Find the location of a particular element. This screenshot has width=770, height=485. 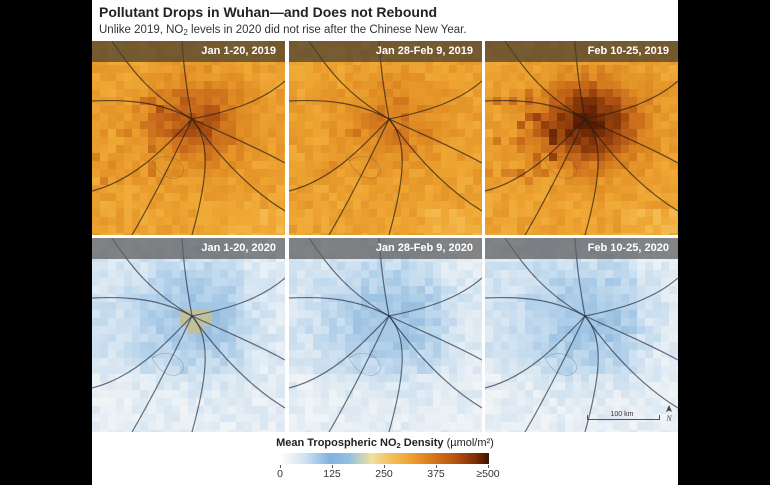

color-scale-bar is located at coordinates (384, 458).